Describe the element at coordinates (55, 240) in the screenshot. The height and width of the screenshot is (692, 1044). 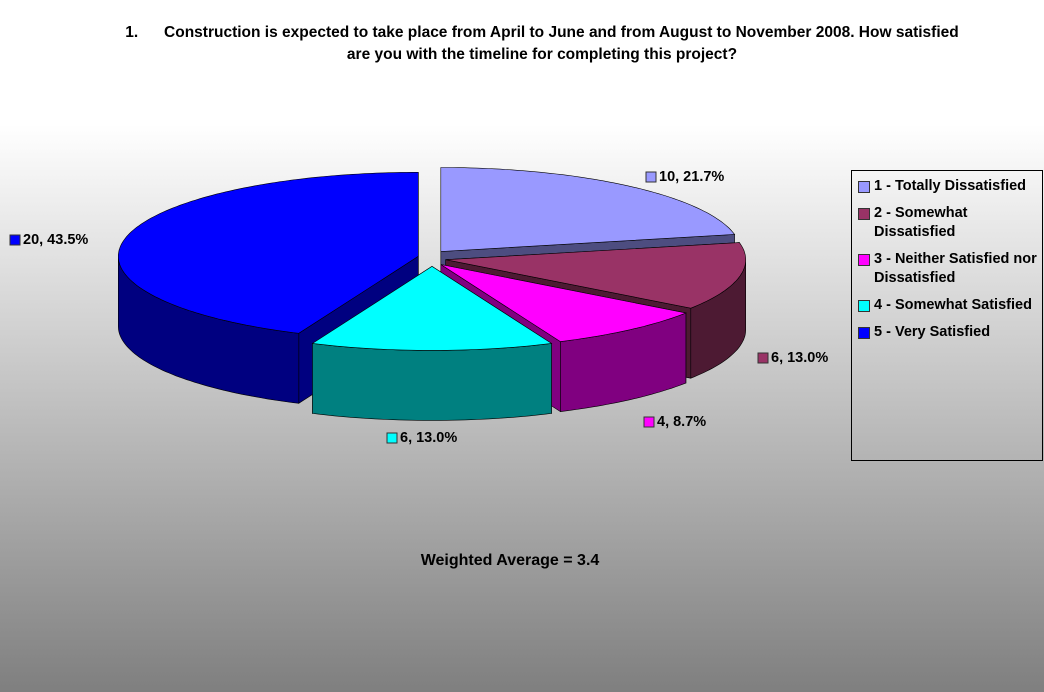
I see `data-label: 20, 43.5%` at that location.